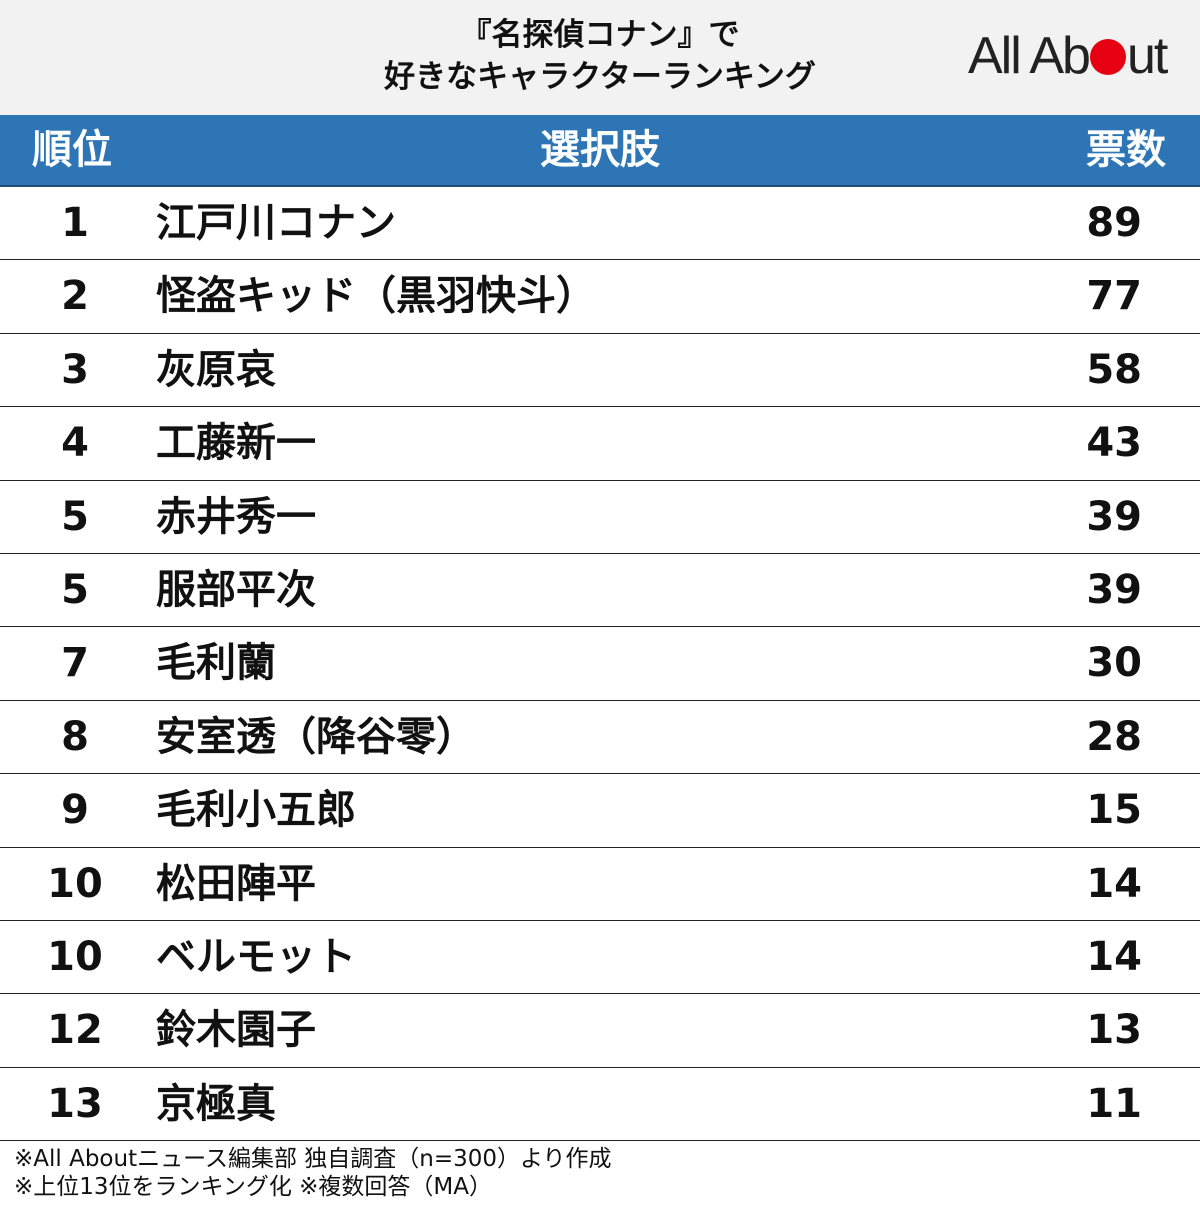 The image size is (1200, 1215). I want to click on table-row: 7 毛利蘭 30, so click(600, 664).